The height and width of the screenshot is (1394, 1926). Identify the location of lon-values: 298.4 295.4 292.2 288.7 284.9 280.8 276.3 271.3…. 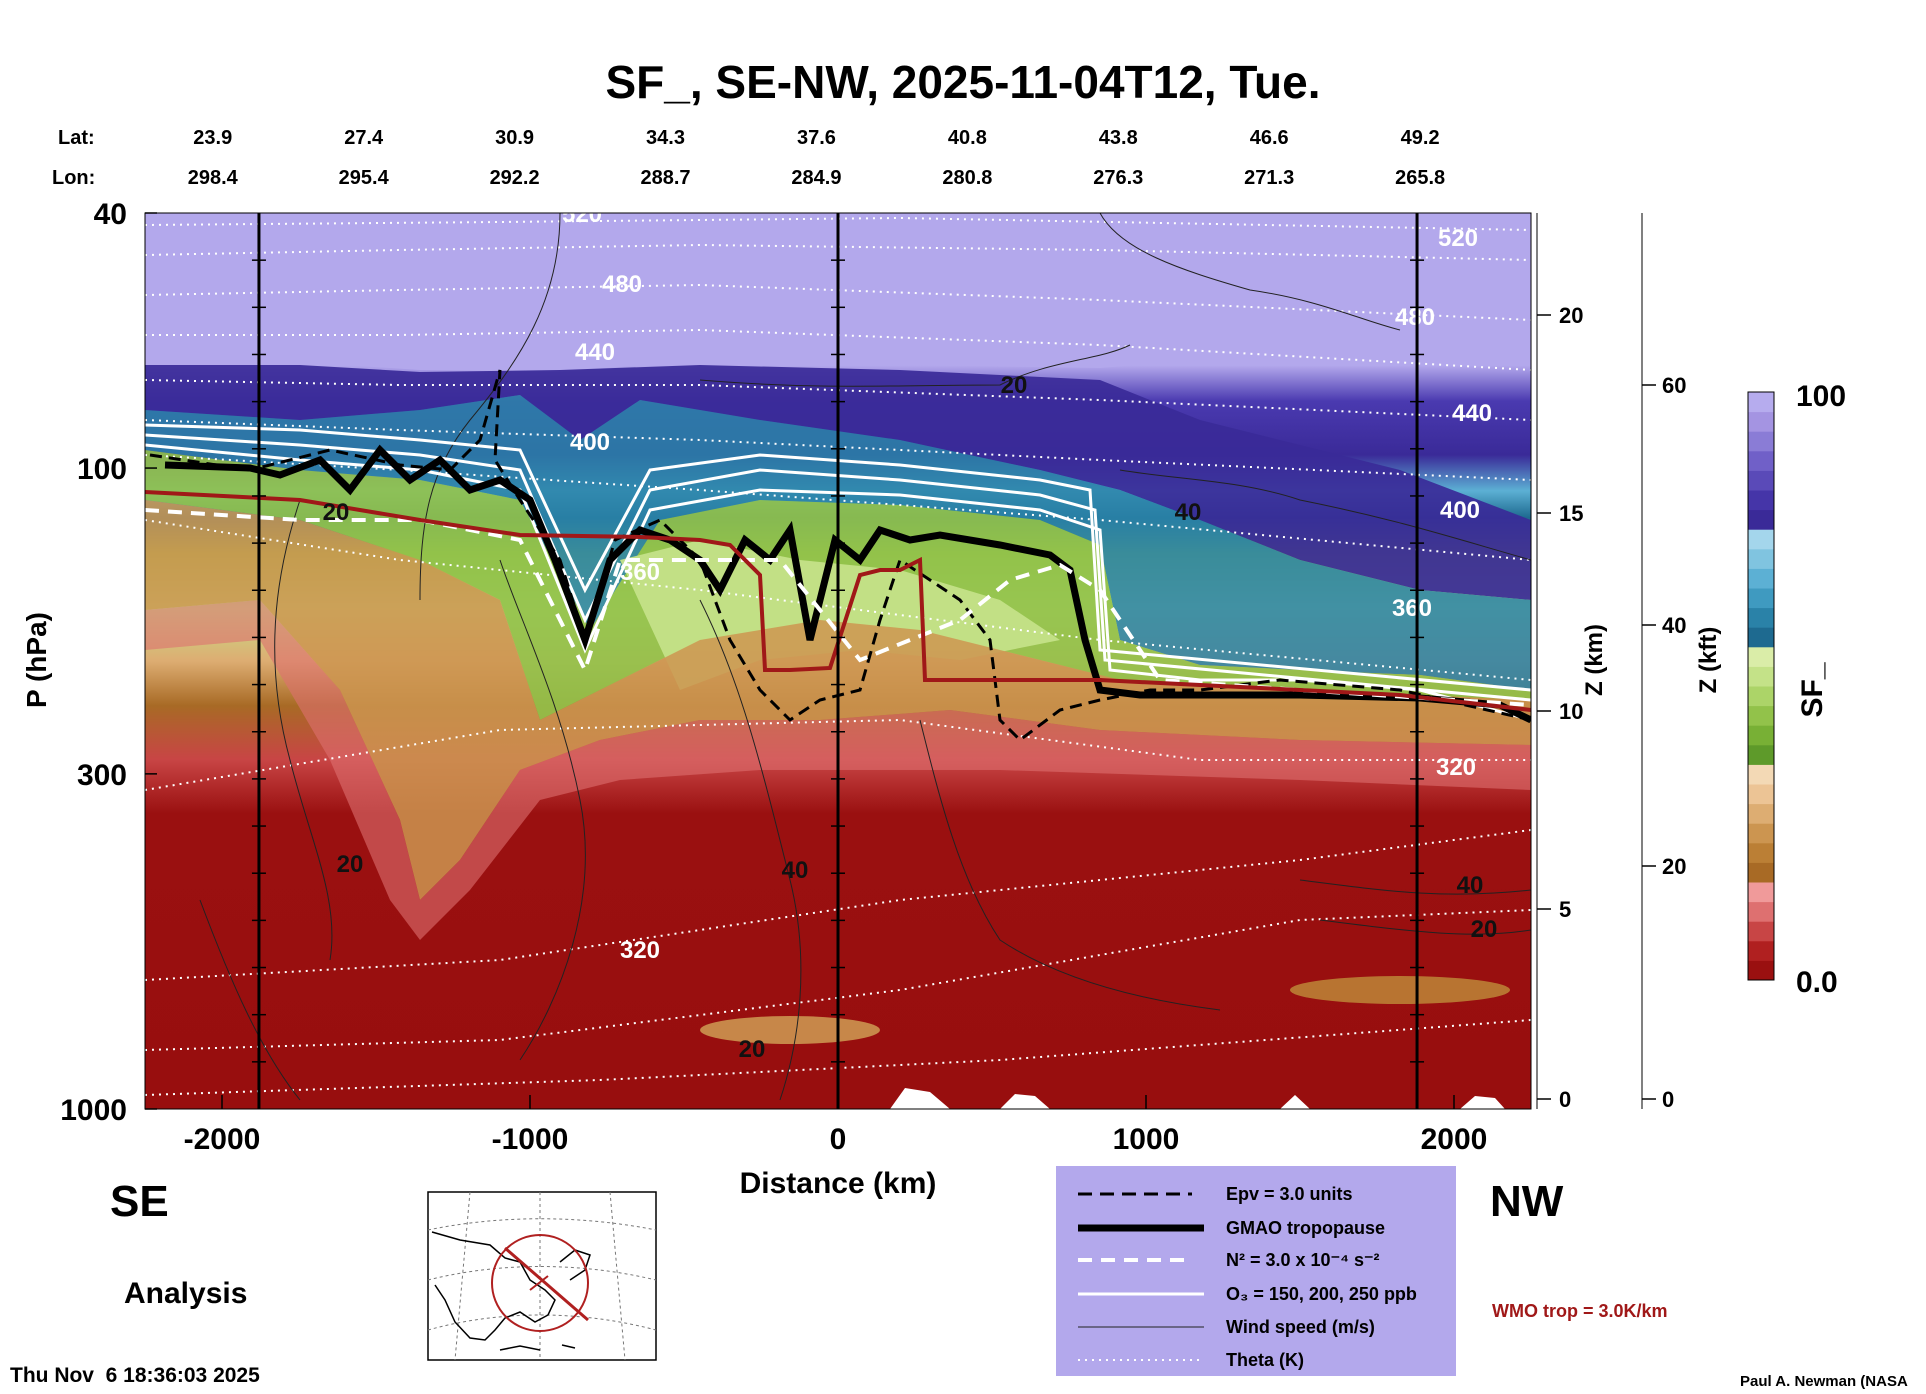
(816, 178).